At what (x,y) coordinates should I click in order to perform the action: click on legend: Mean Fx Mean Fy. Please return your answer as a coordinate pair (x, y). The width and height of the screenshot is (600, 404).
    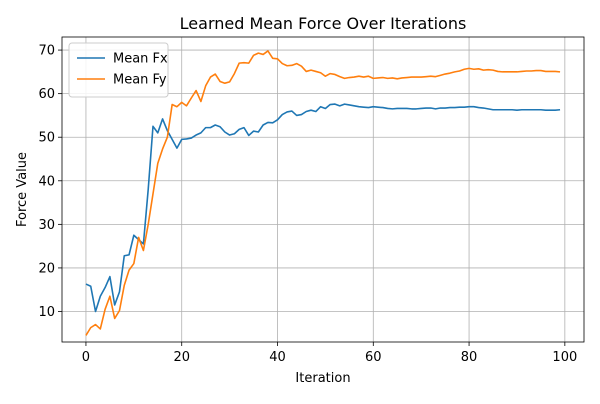
    Looking at the image, I should click on (118, 70).